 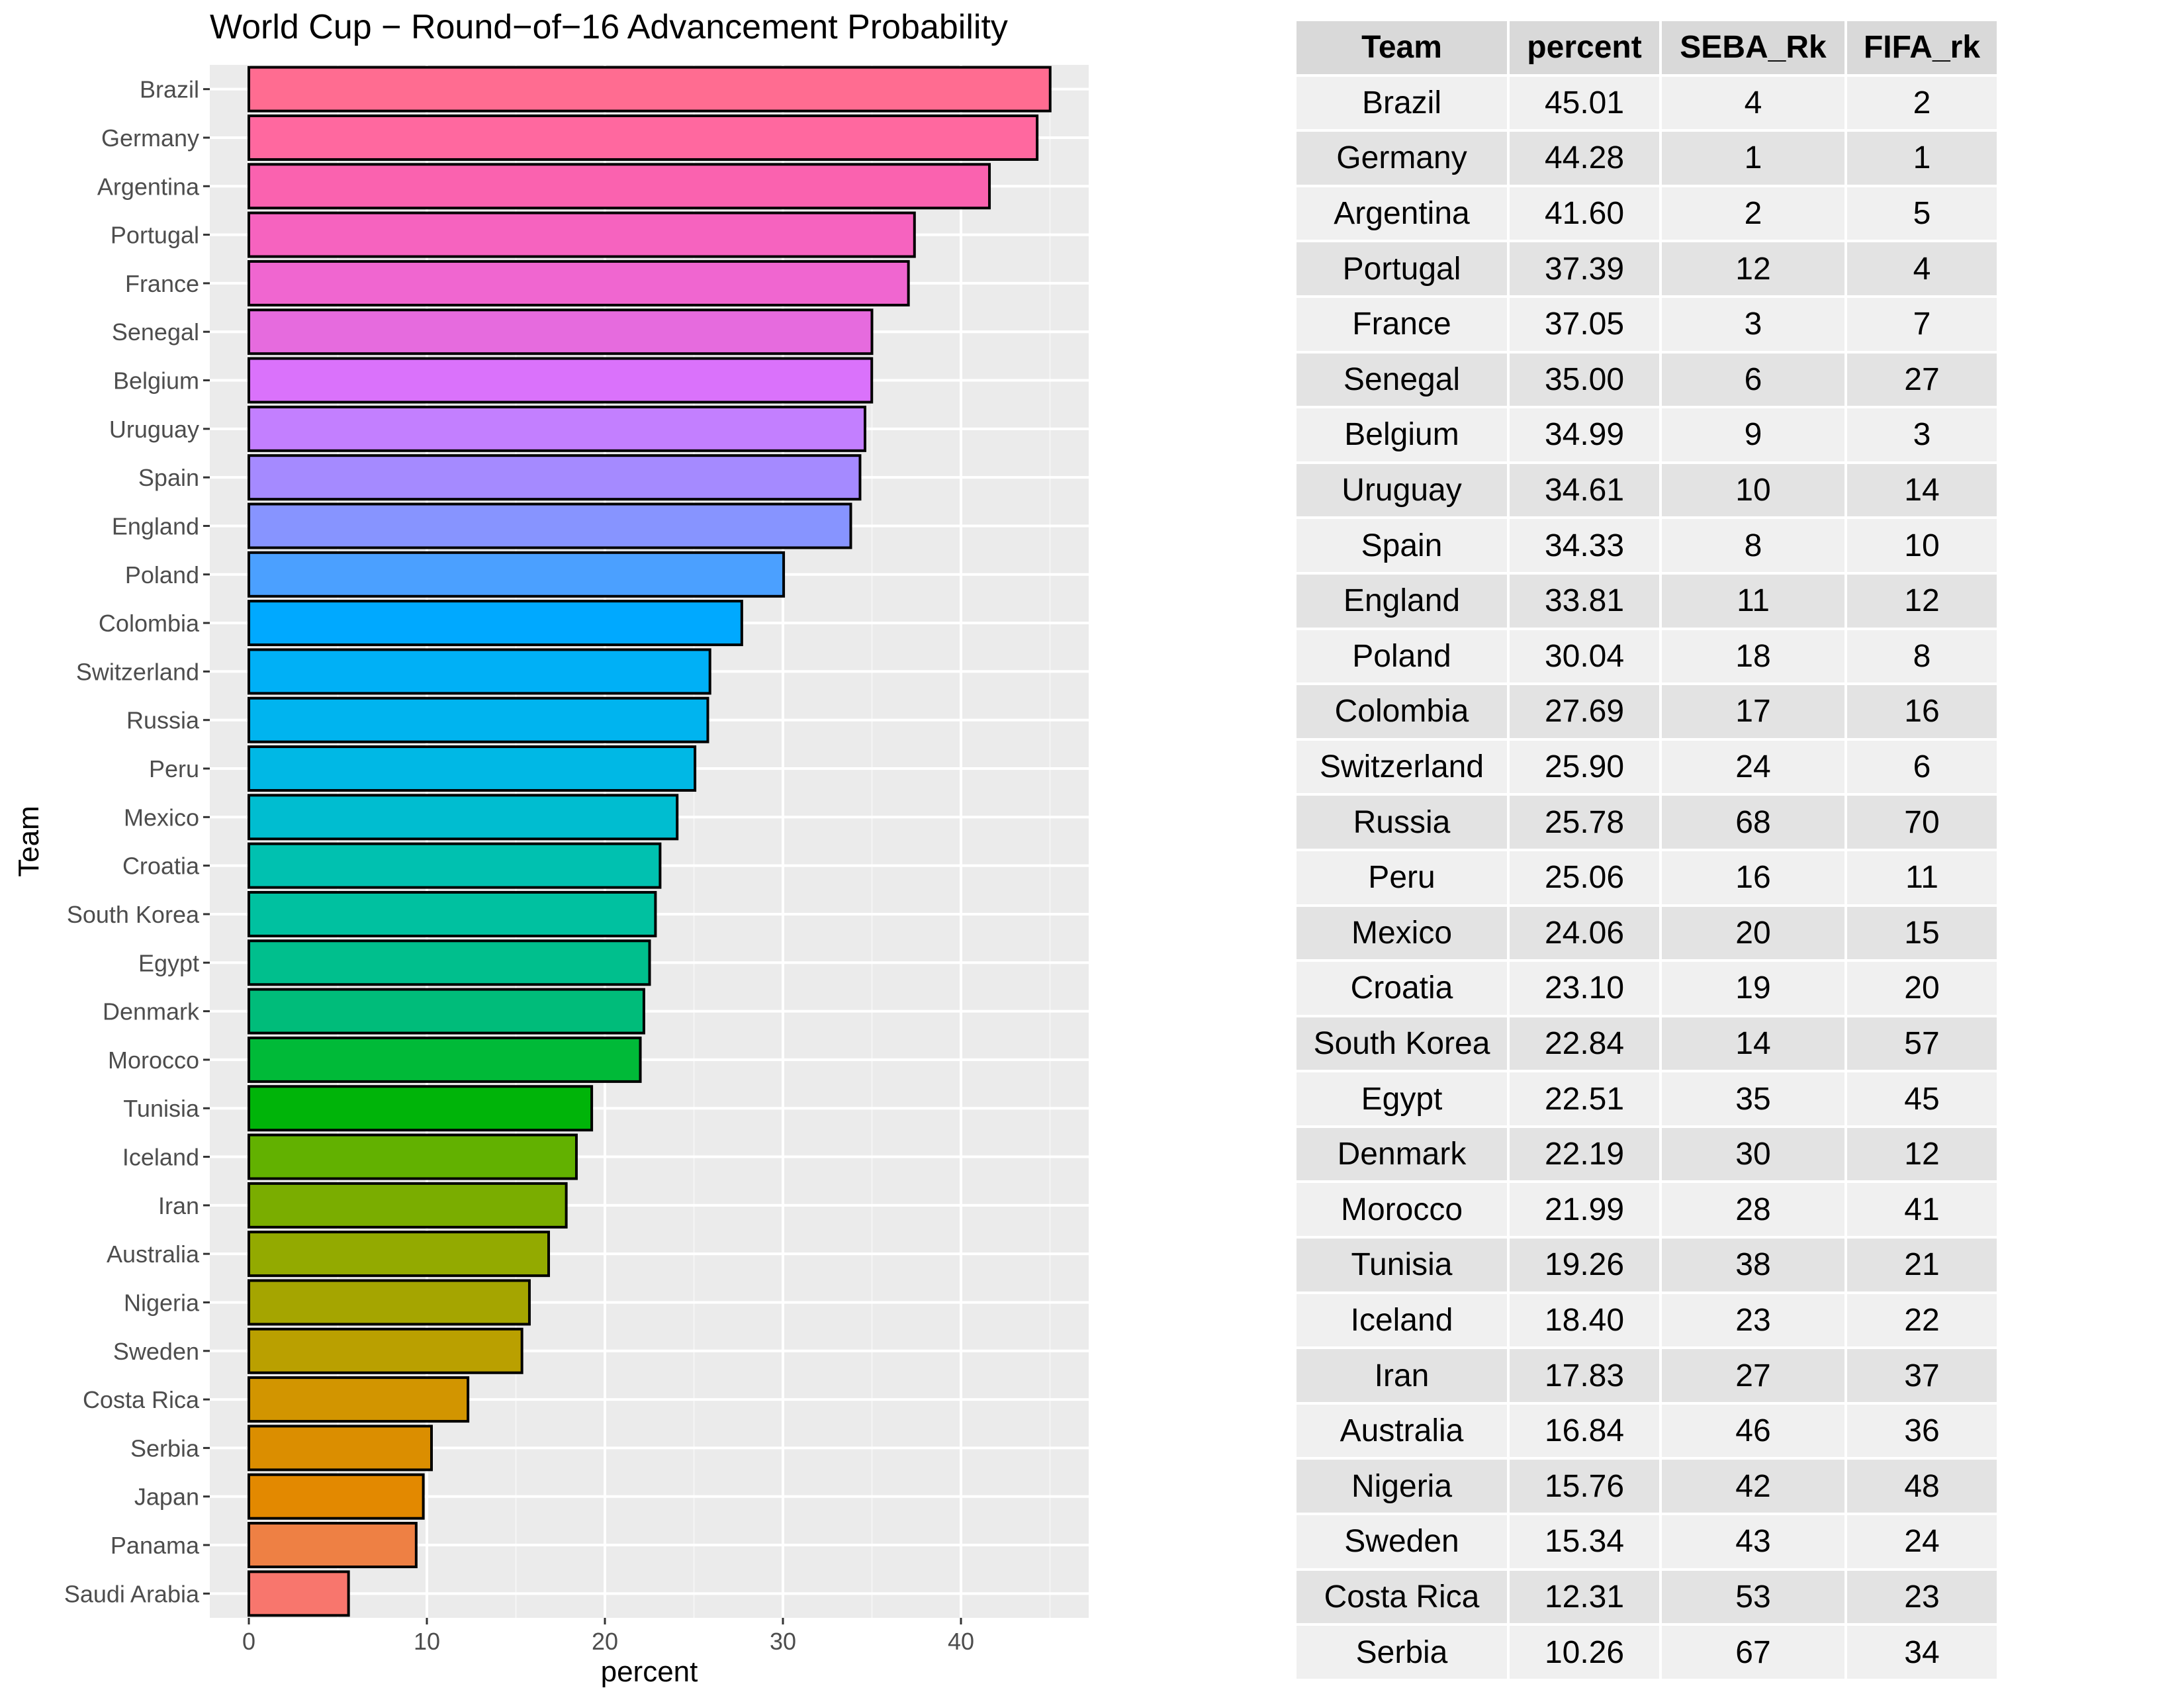 I want to click on header-percent: percent, so click(x=1584, y=47).